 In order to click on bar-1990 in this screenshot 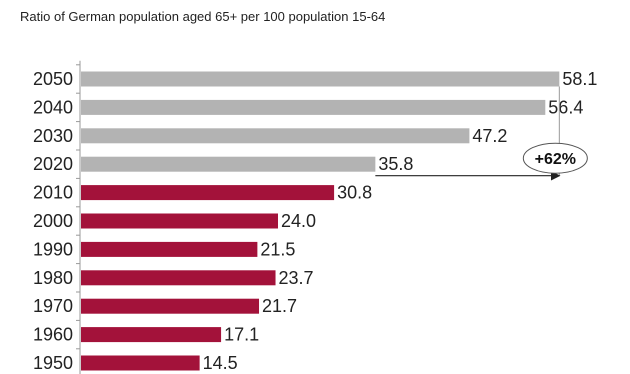, I will do `click(169, 249)`.